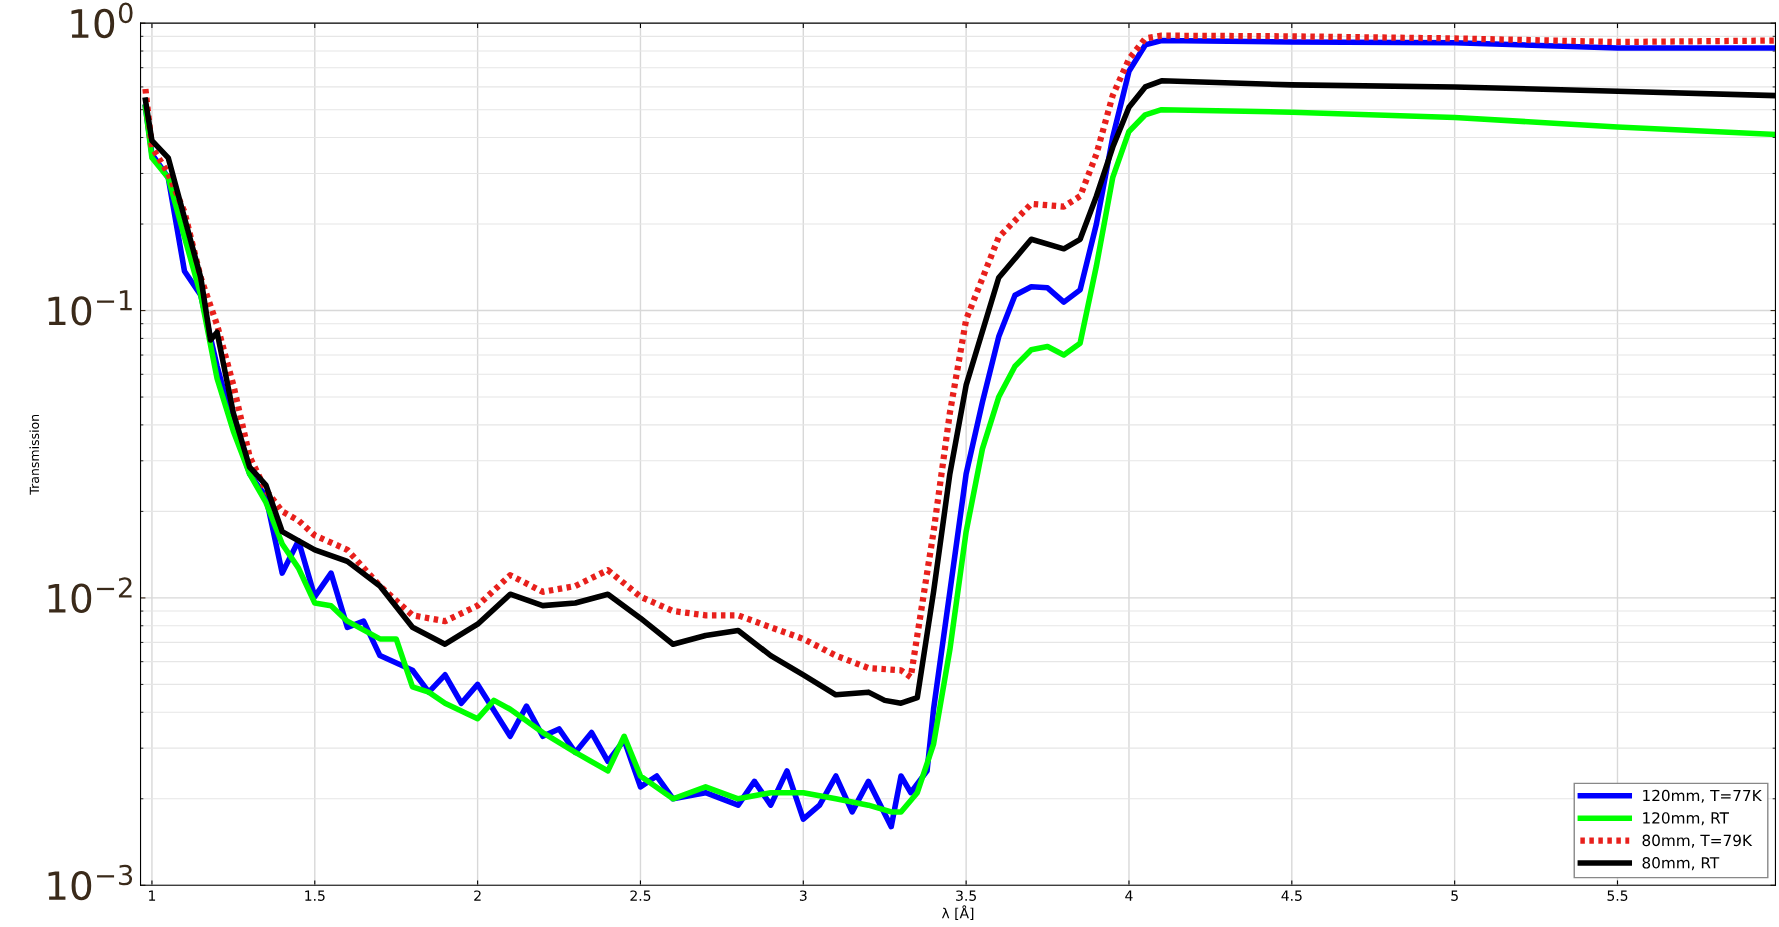 This screenshot has height=927, width=1779. Describe the element at coordinates (640, 895) in the screenshot. I see `x-tick-label: 2.5` at that location.